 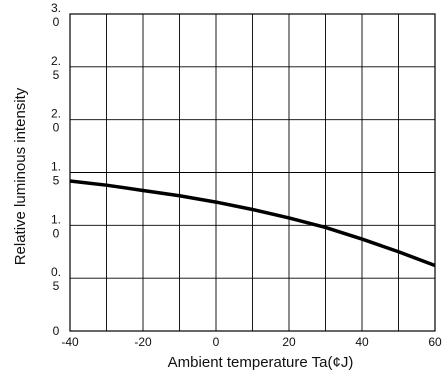 What do you see at coordinates (261, 362) in the screenshot?
I see `x-axis-title: Ambient temperature Ta(¢J)` at bounding box center [261, 362].